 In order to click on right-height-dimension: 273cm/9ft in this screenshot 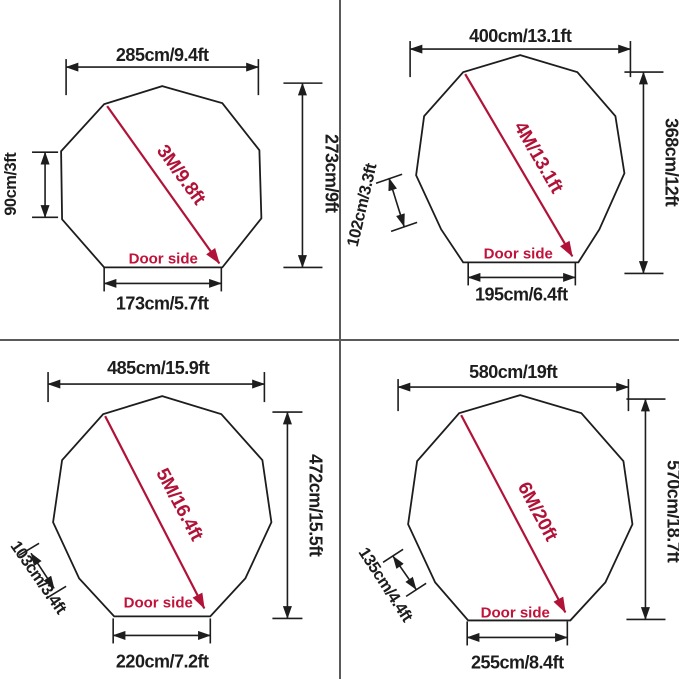, I will do `click(311, 175)`.